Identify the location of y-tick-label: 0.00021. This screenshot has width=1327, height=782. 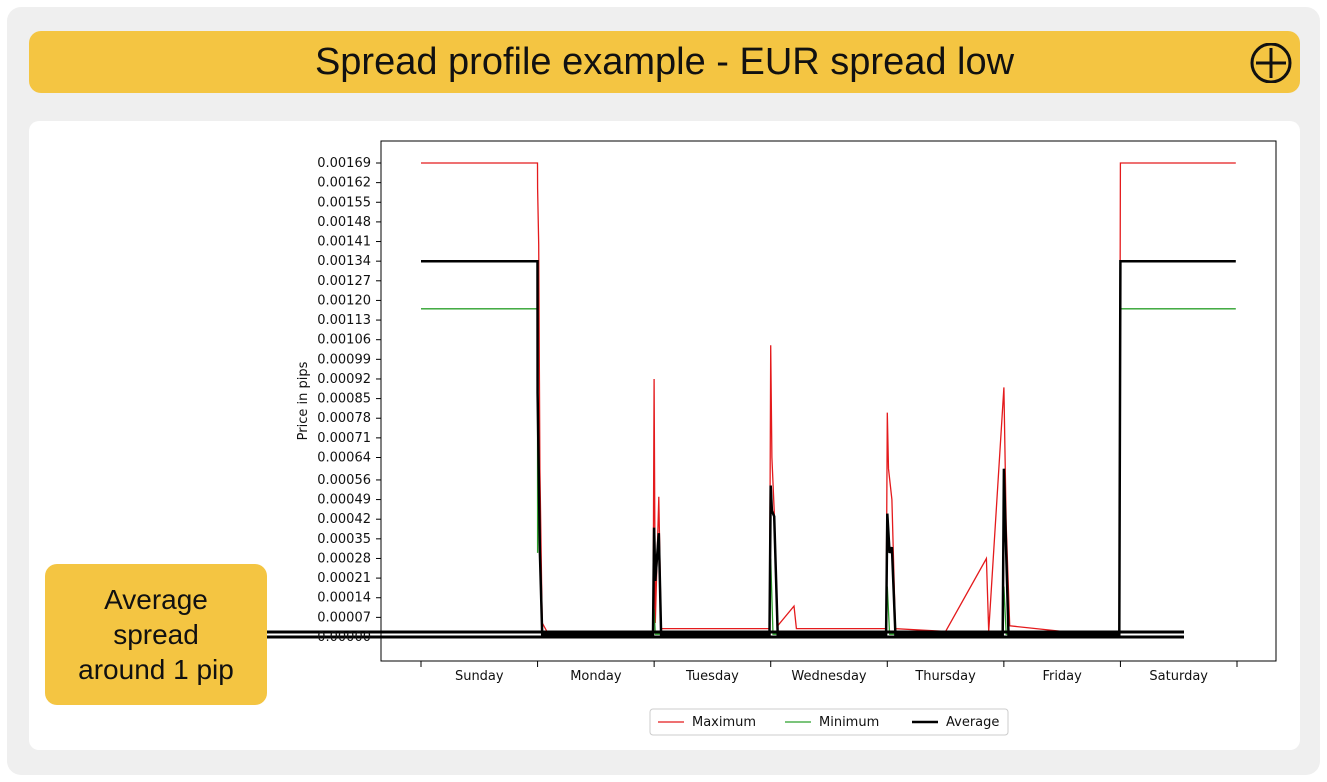
(344, 578).